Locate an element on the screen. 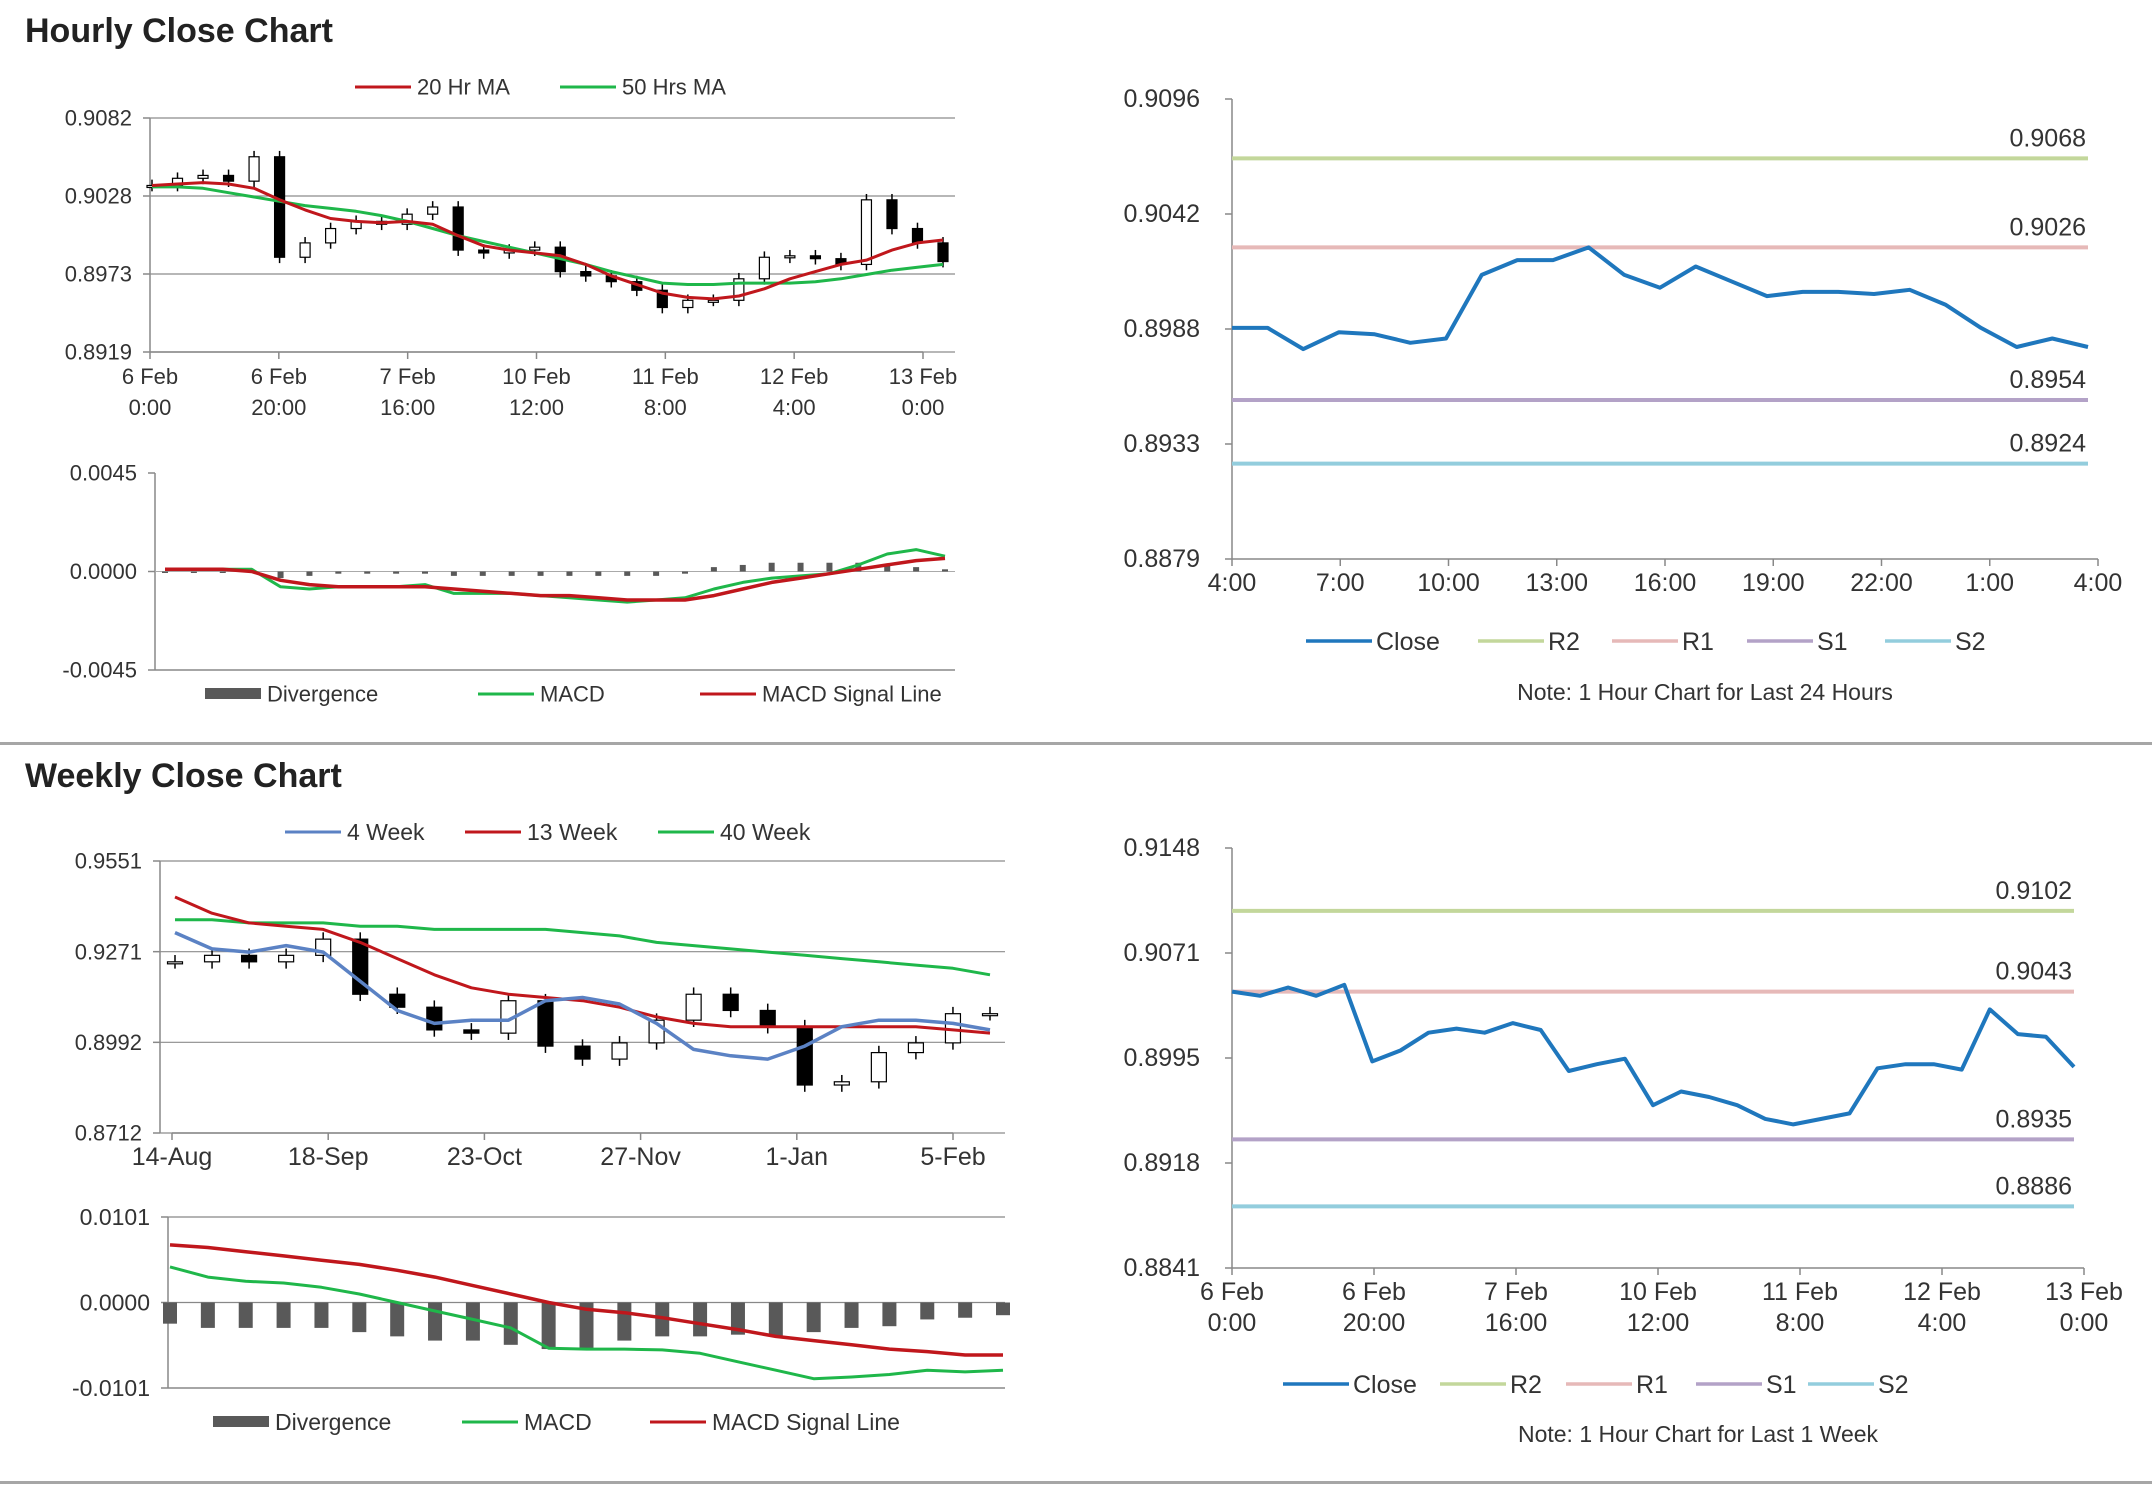  hourly-price-x-label: 7 Feb is located at coordinates (408, 376).